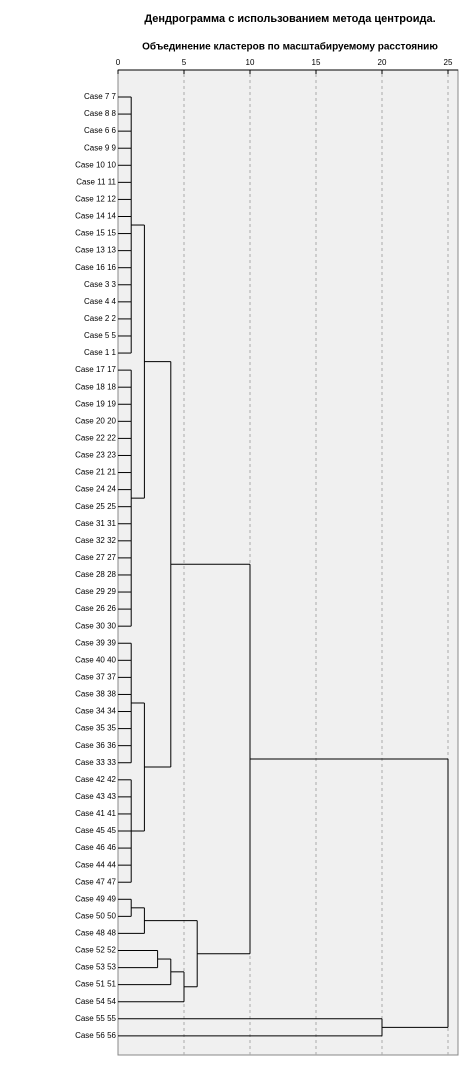 The image size is (469, 1065). What do you see at coordinates (95, 506) in the screenshot?
I see `leaf-label: Case 25 25` at bounding box center [95, 506].